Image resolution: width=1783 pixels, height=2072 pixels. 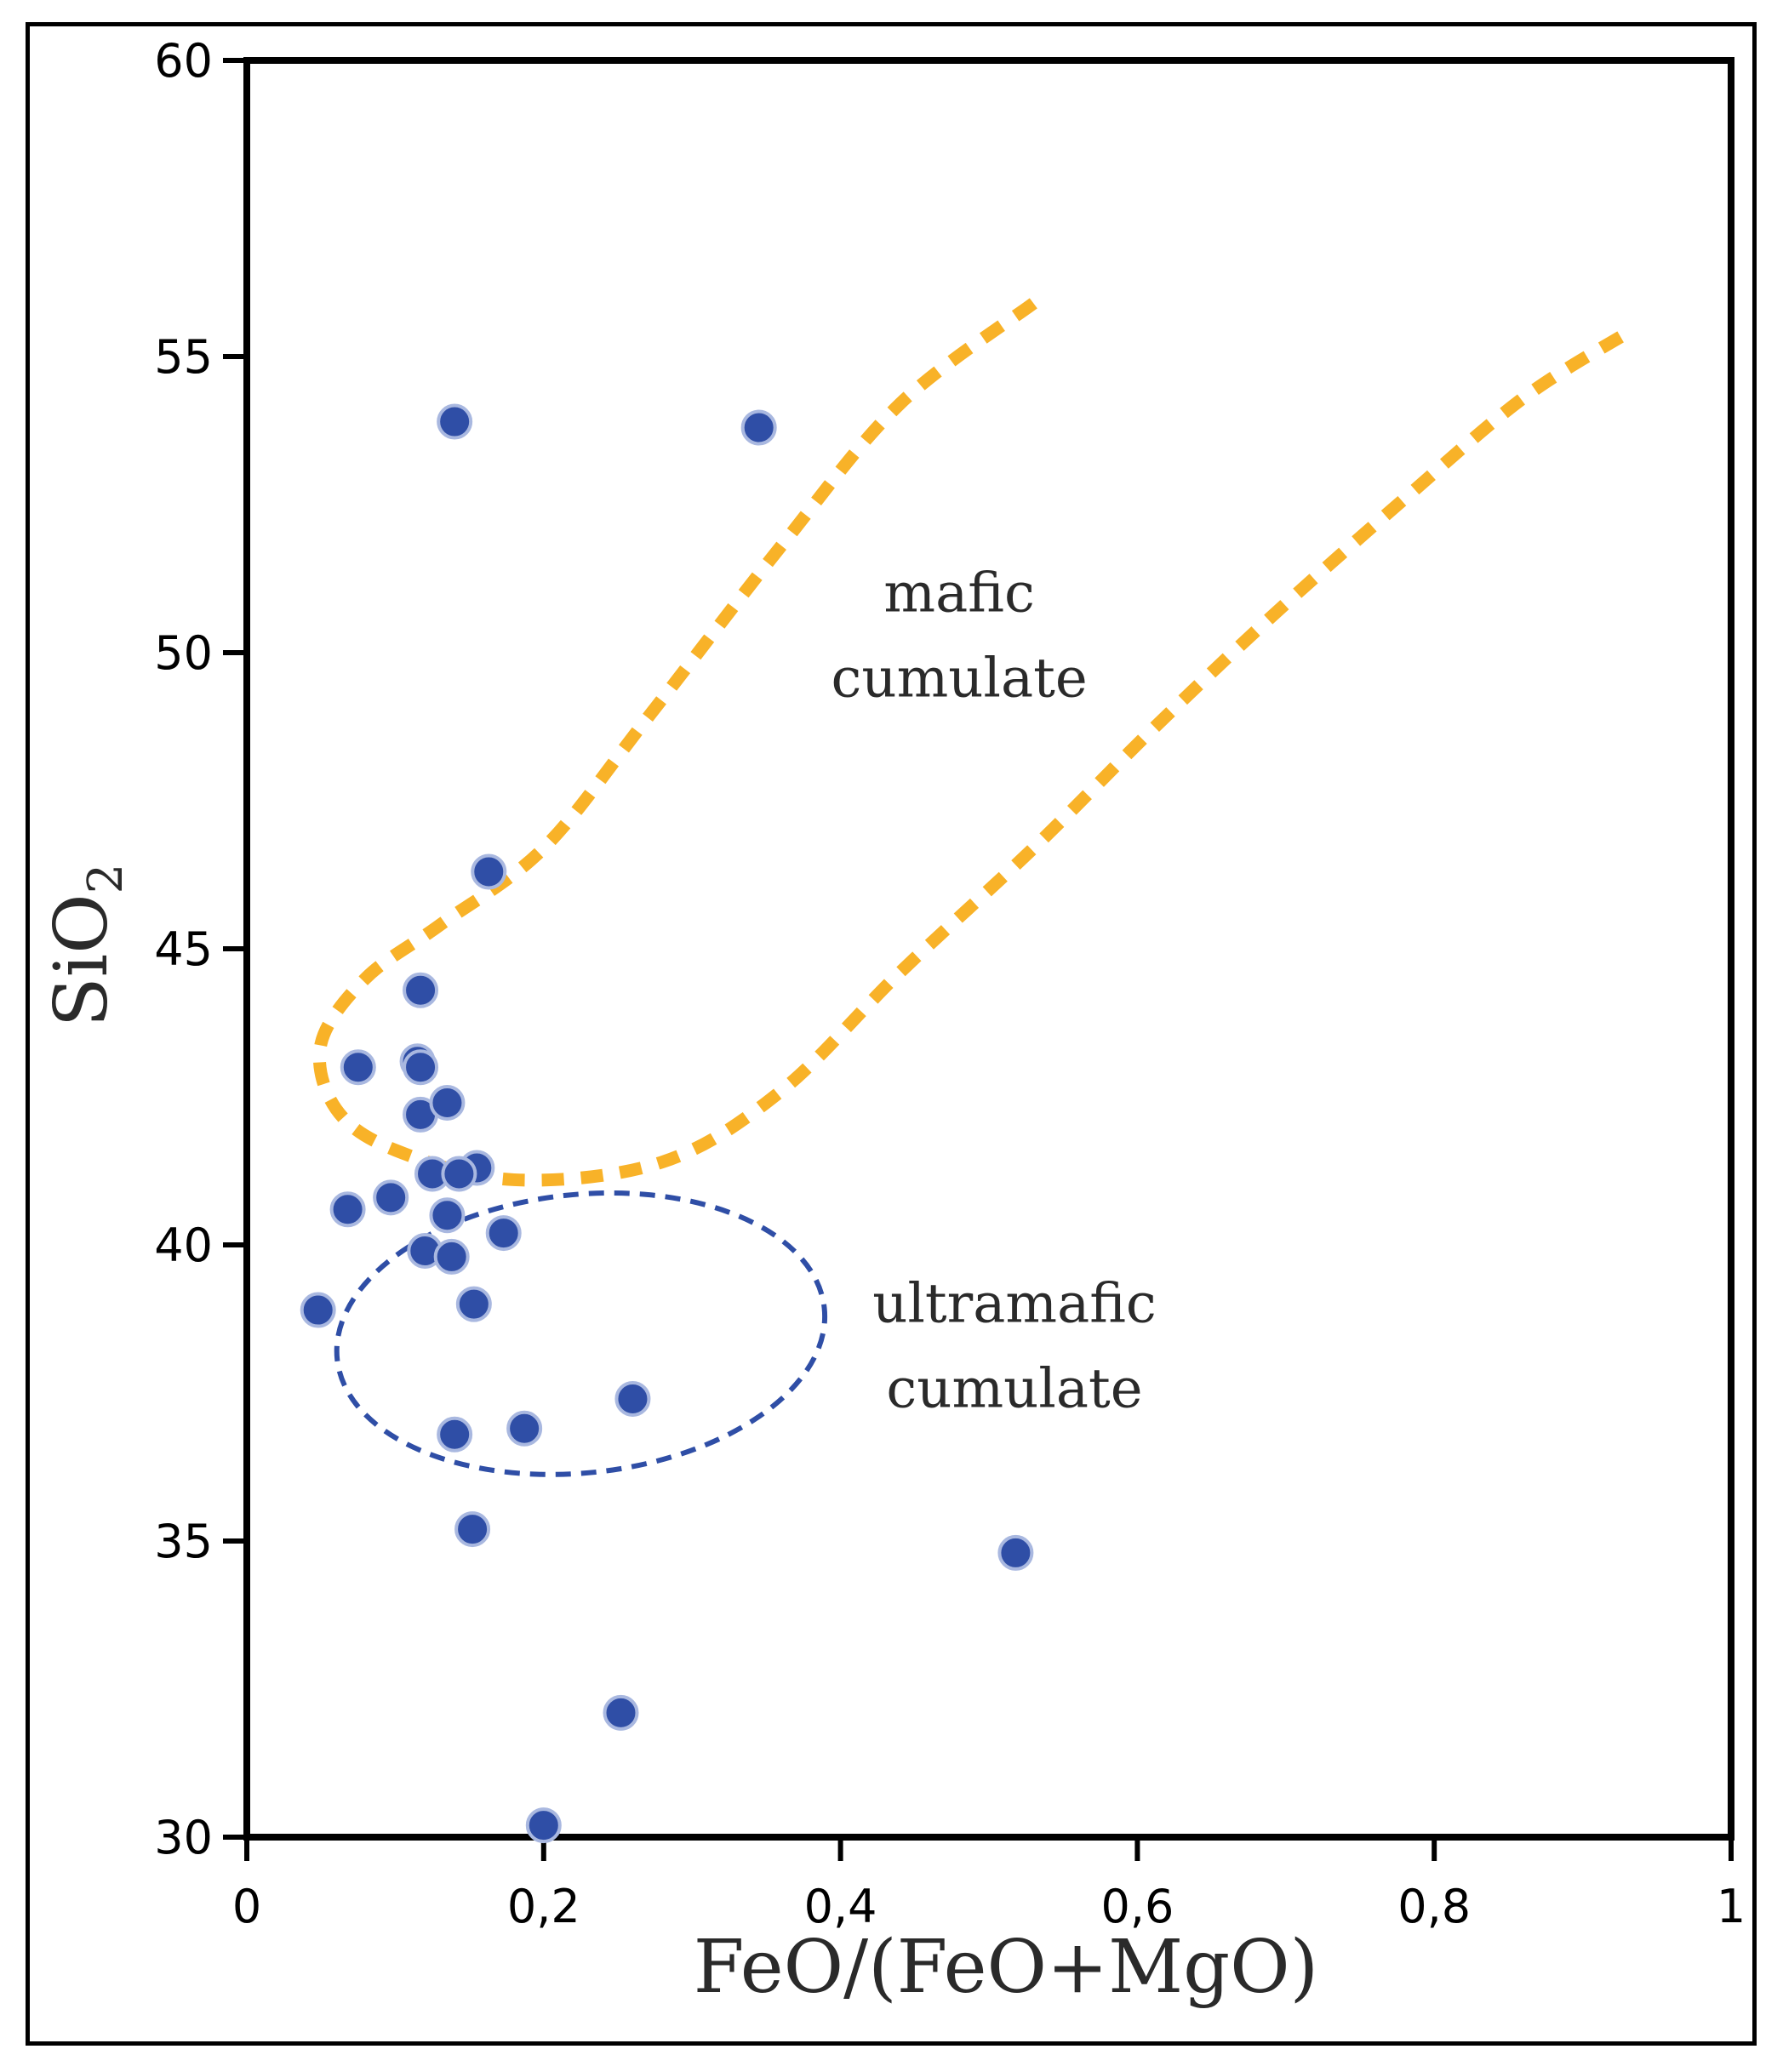 What do you see at coordinates (183, 1837) in the screenshot?
I see `y-tick-label: 30` at bounding box center [183, 1837].